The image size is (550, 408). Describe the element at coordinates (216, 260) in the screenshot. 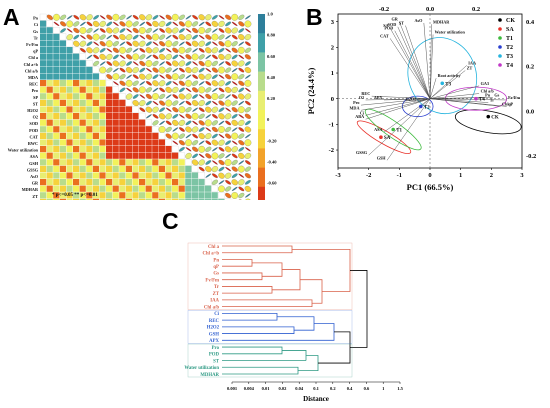

I see `dendrogram-leaf-label: Pn` at that location.